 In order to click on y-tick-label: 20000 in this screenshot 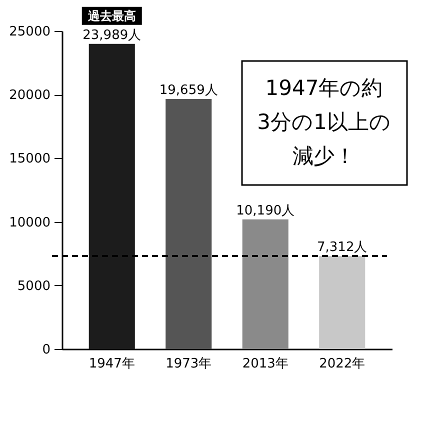, I will do `click(29, 96)`.